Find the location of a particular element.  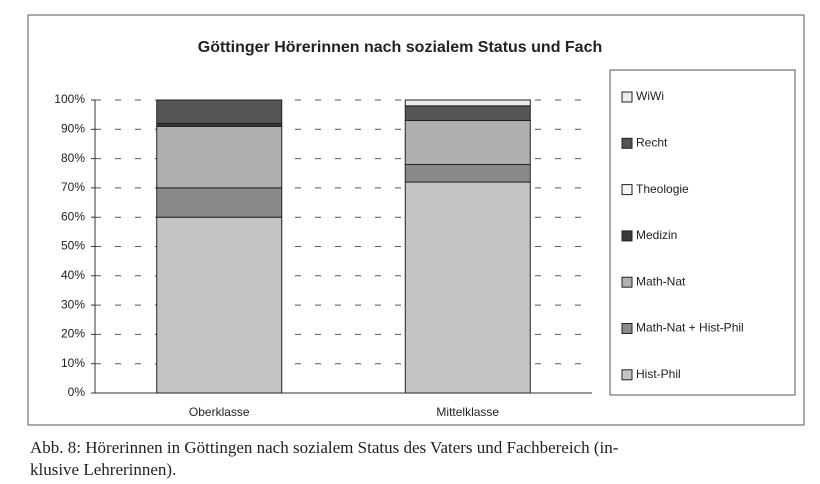

x-tick-label: Oberklasse is located at coordinates (219, 412).